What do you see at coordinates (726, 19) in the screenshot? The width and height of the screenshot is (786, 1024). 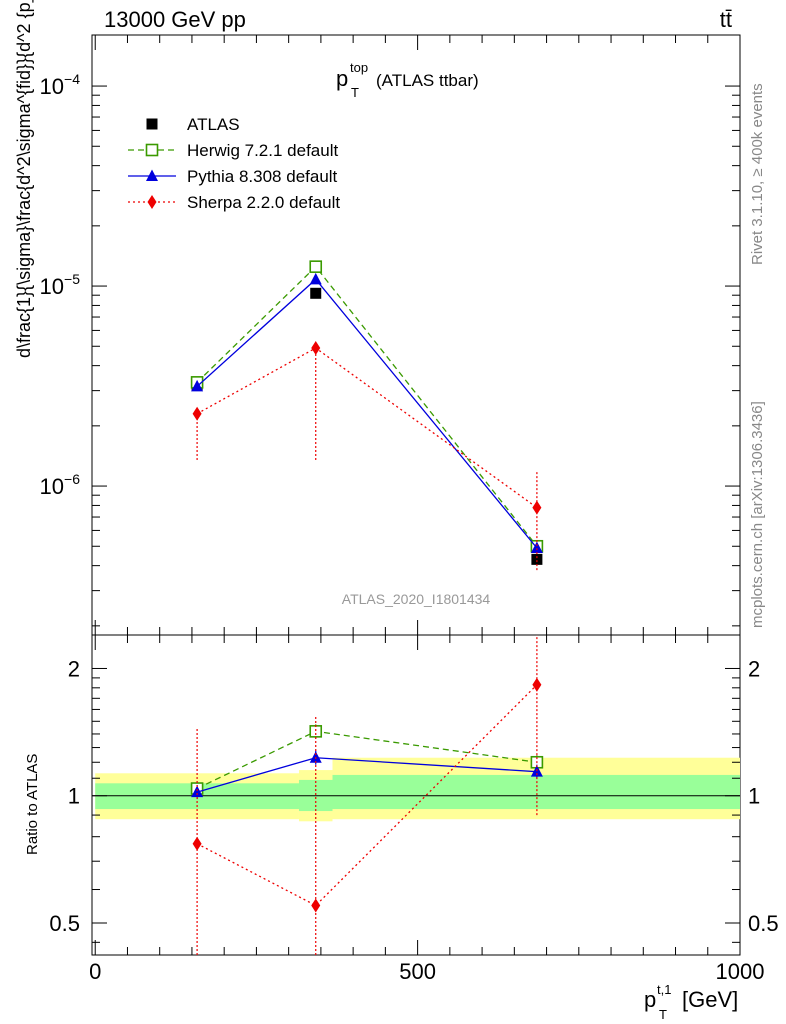 I see `header-right: tt̄` at bounding box center [726, 19].